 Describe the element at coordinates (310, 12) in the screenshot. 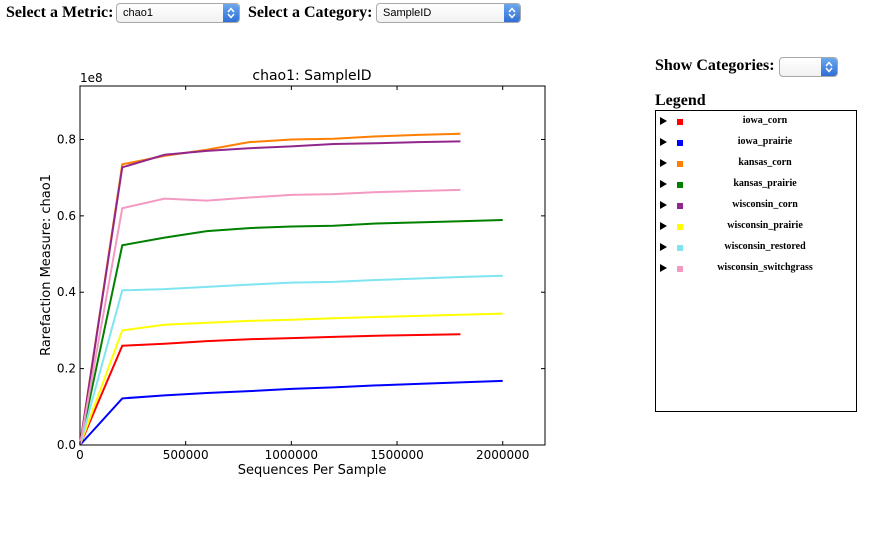

I see `category-label: Select a Category:` at that location.